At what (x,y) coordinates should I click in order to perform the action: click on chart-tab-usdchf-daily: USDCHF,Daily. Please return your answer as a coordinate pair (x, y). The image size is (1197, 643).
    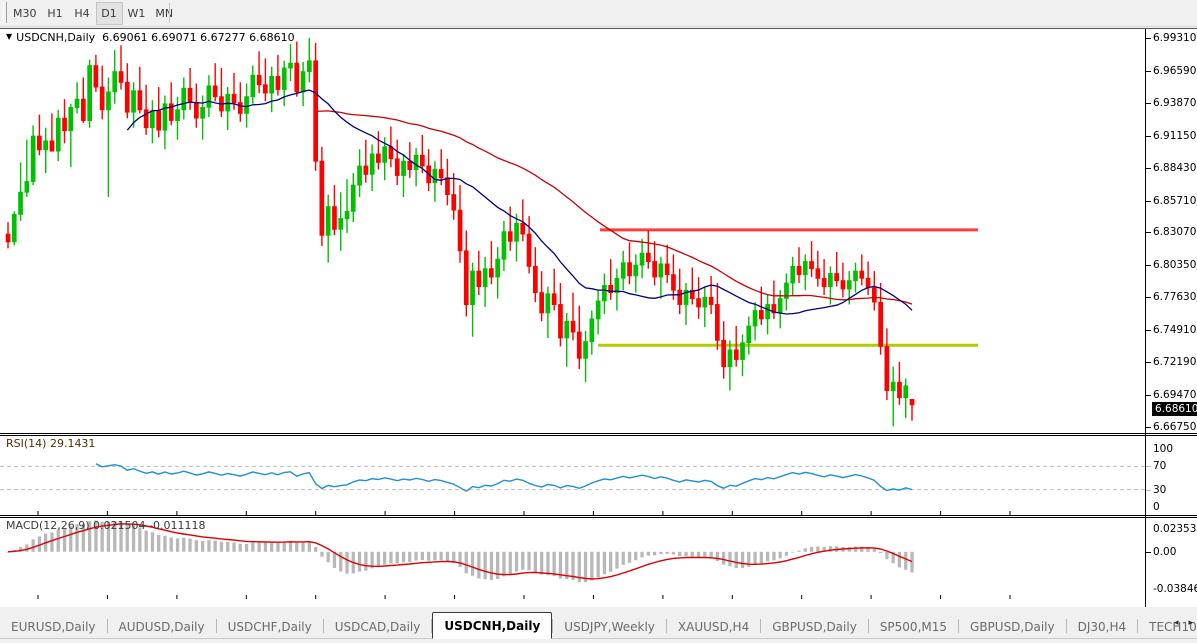
    Looking at the image, I should click on (270, 626).